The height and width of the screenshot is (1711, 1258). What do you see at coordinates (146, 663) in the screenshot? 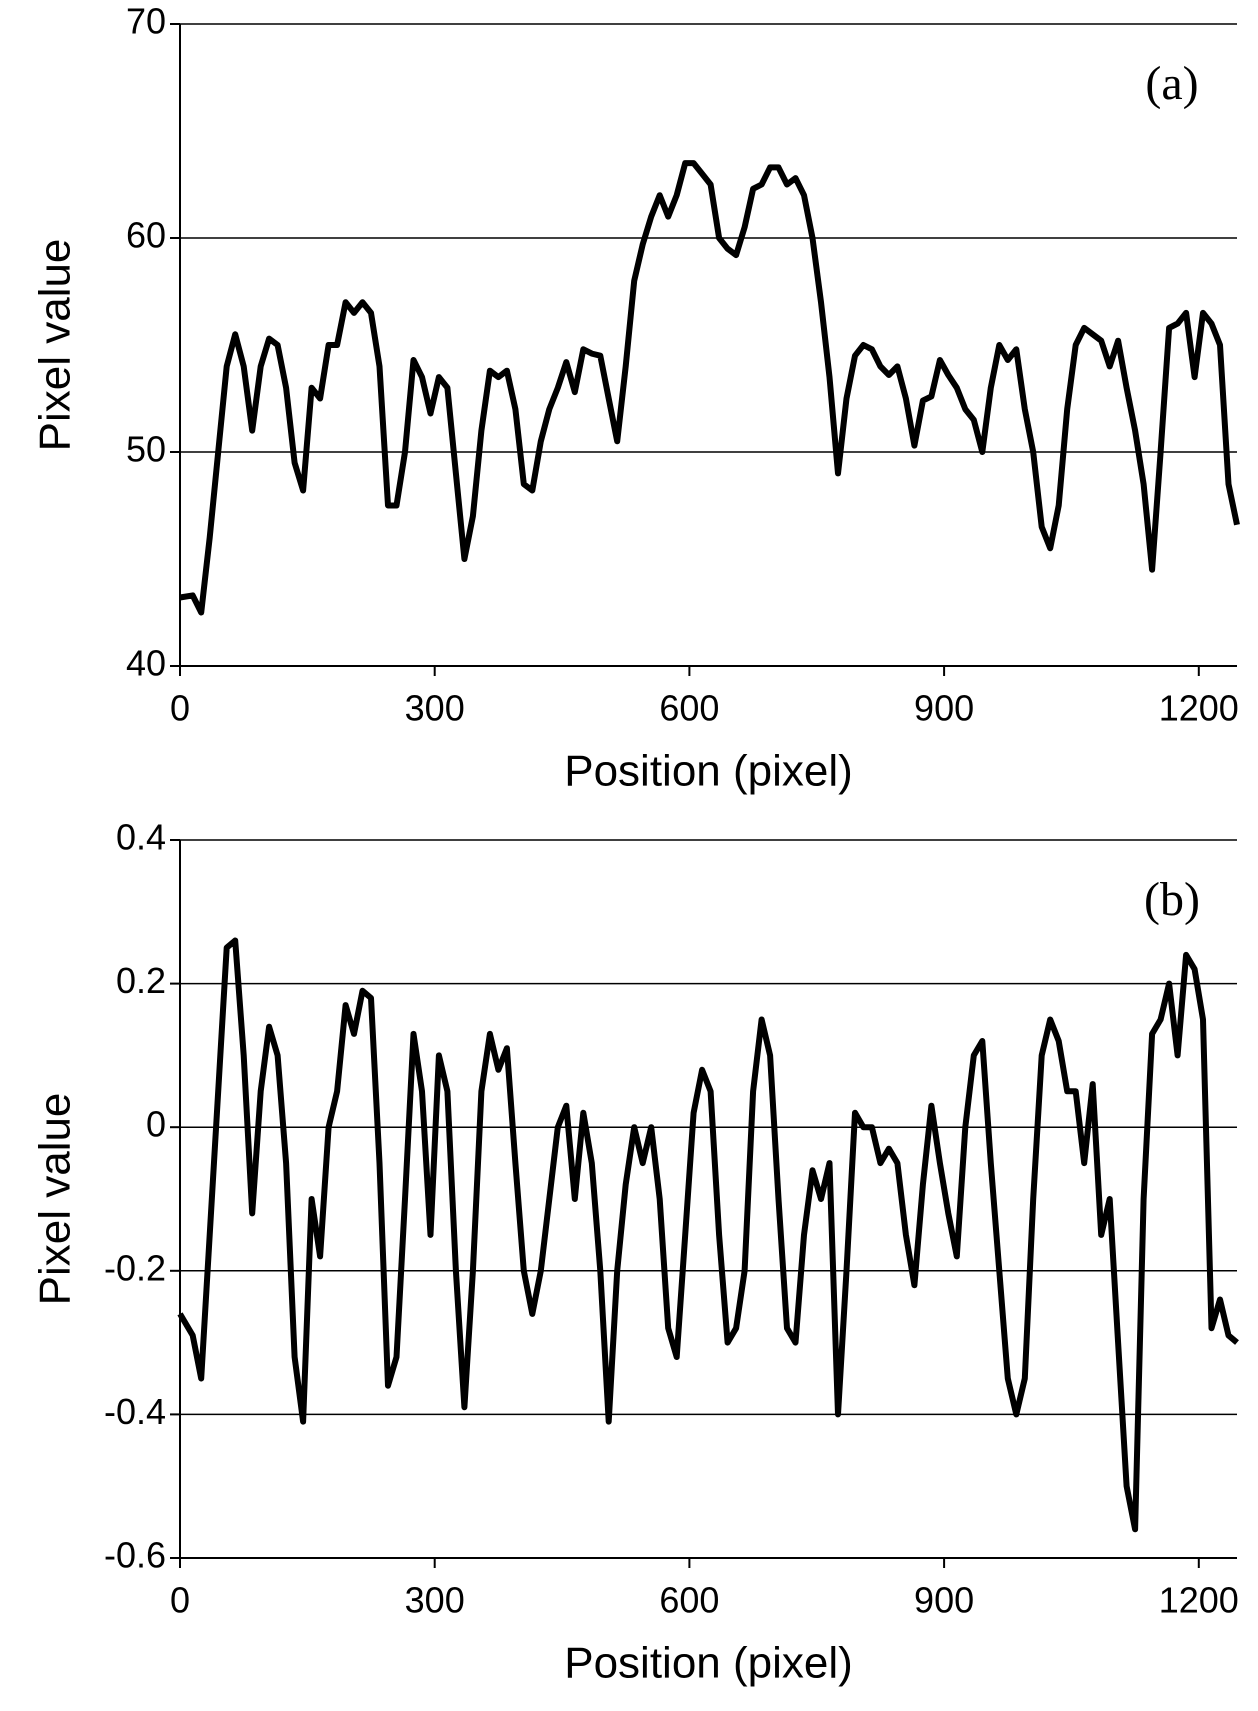
I see `y-tick-label: 40` at bounding box center [146, 663].